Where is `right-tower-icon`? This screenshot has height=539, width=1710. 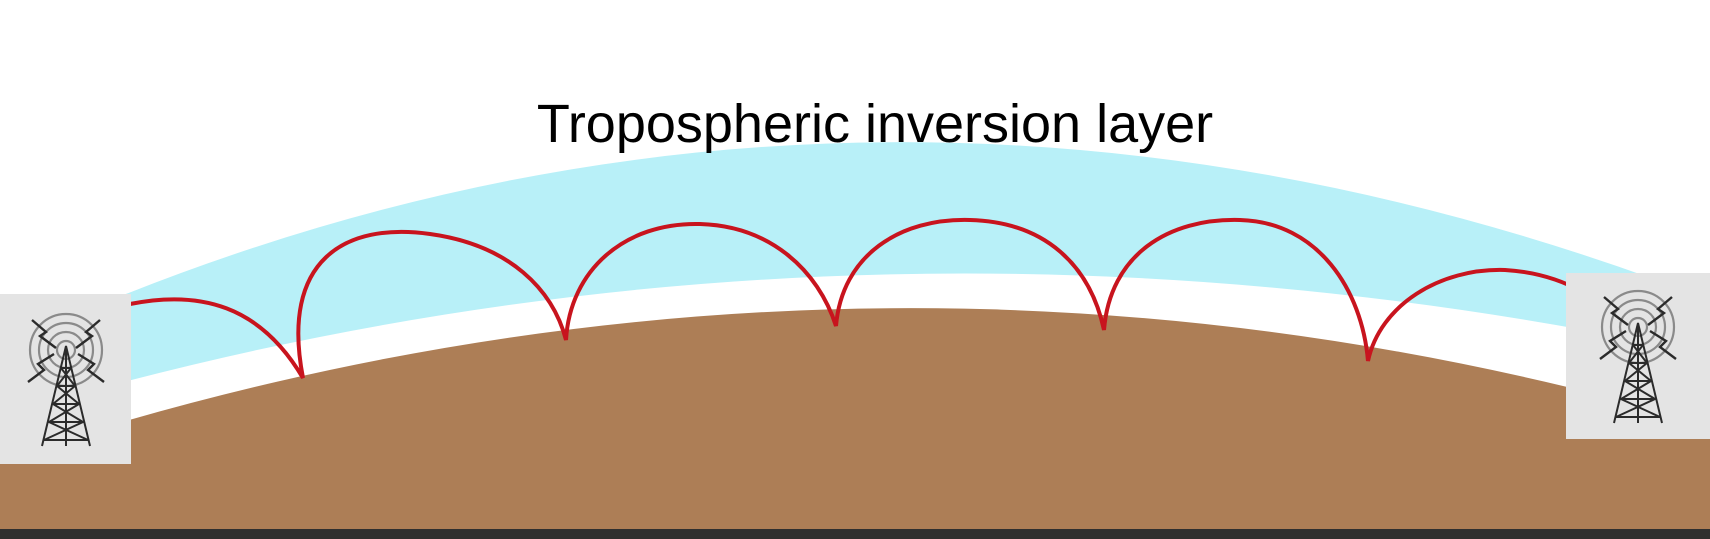 right-tower-icon is located at coordinates (1638, 356).